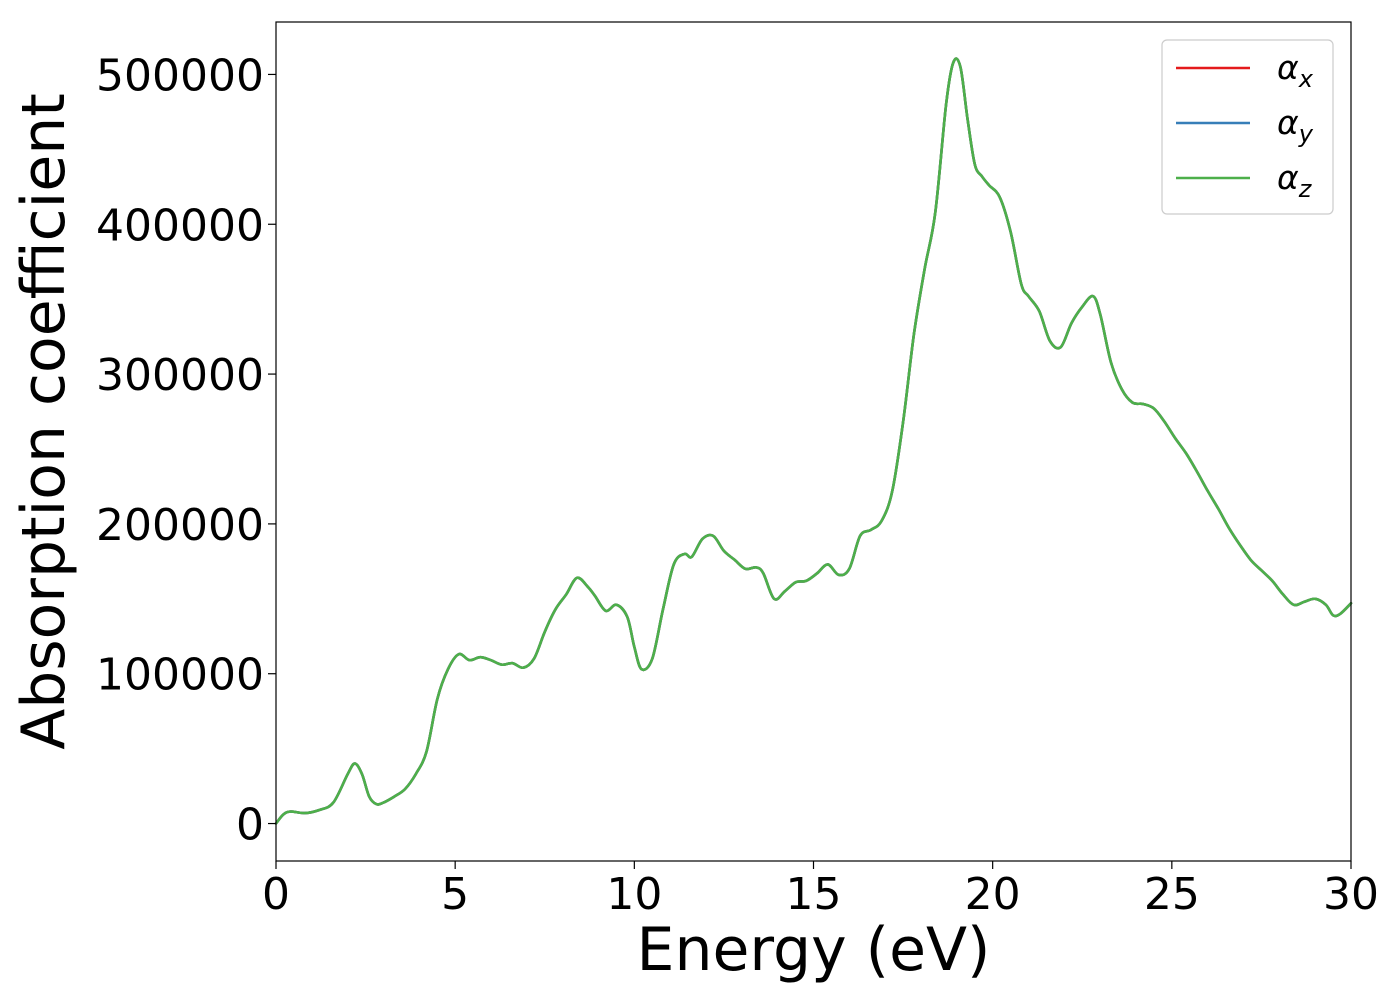 The height and width of the screenshot is (1000, 1400). Describe the element at coordinates (1351, 894) in the screenshot. I see `x-tick-label: 30` at that location.